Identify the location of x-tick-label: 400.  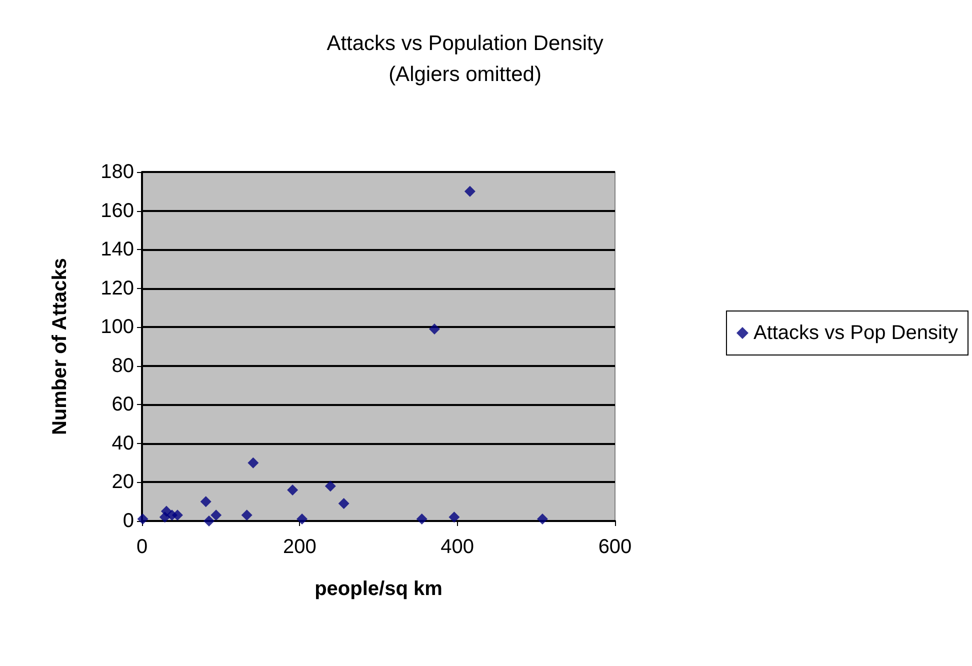
(457, 547).